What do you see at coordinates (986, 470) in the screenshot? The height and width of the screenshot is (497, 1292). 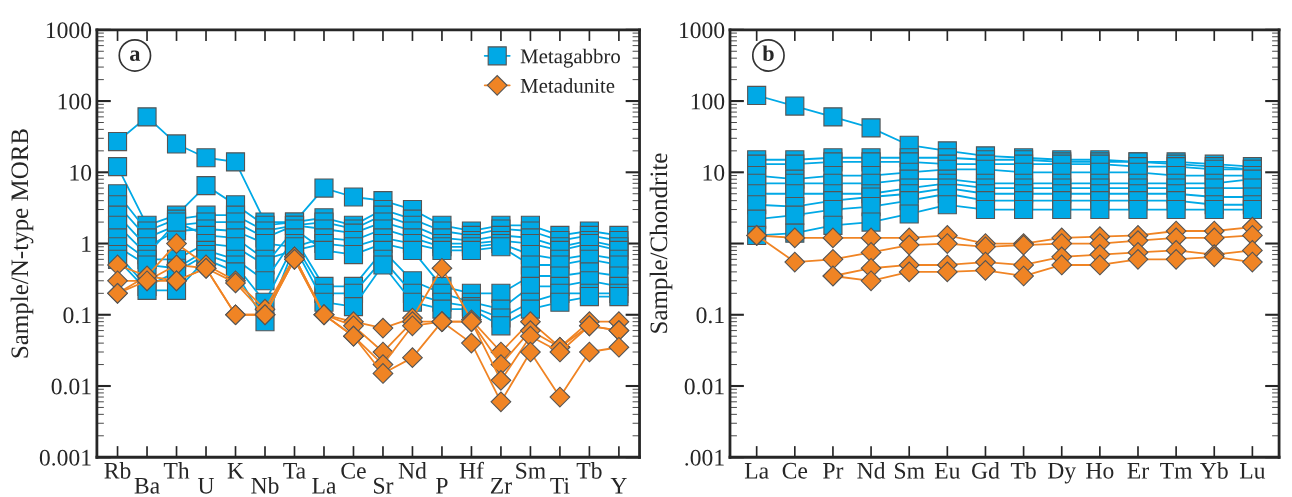 I see `x-tick-label: Gd` at bounding box center [986, 470].